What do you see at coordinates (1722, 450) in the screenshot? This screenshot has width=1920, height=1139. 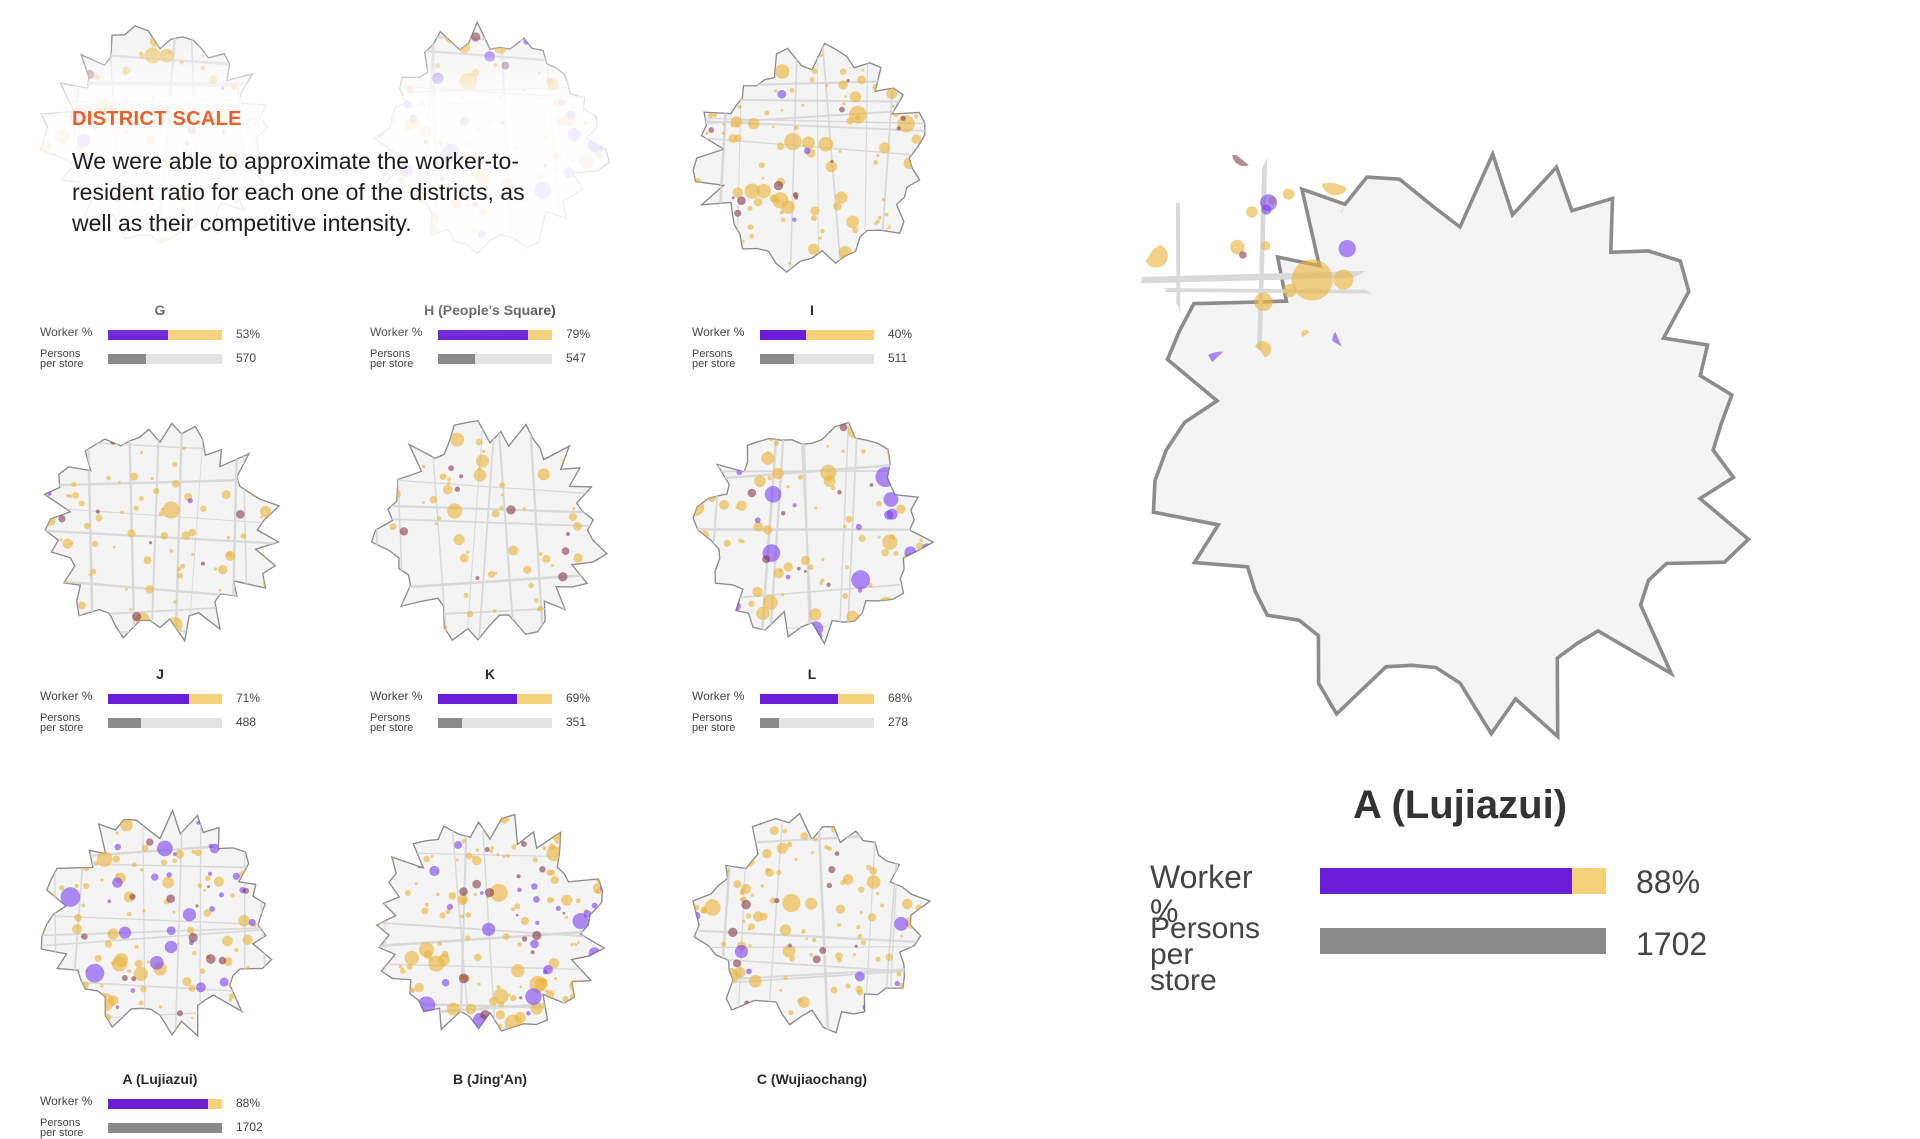 I see `street-line` at bounding box center [1722, 450].